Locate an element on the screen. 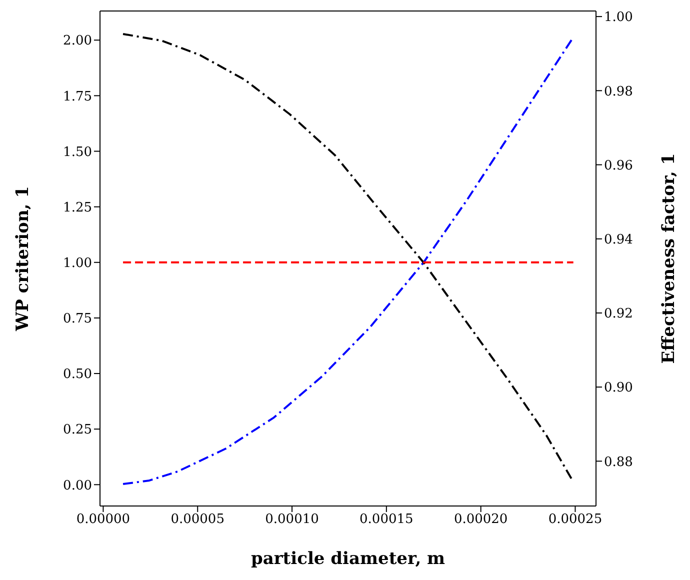 The image size is (690, 580). x-tick-label: 0.00020 is located at coordinates (481, 520).